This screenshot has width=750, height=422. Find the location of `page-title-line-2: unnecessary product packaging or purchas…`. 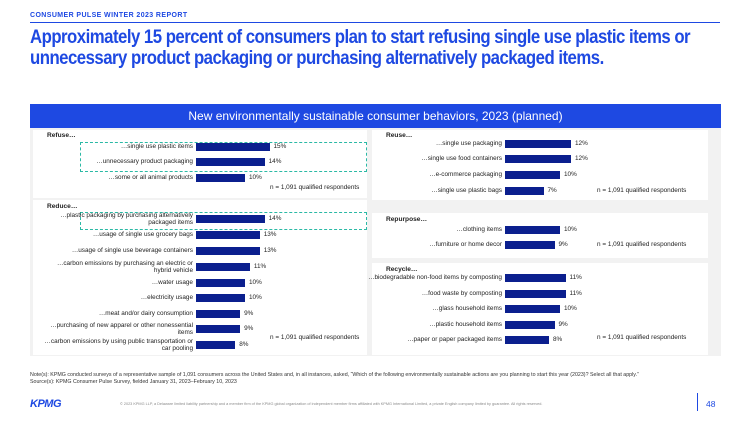

page-title-line-2: unnecessary product packaging or purchas… is located at coordinates (317, 58).